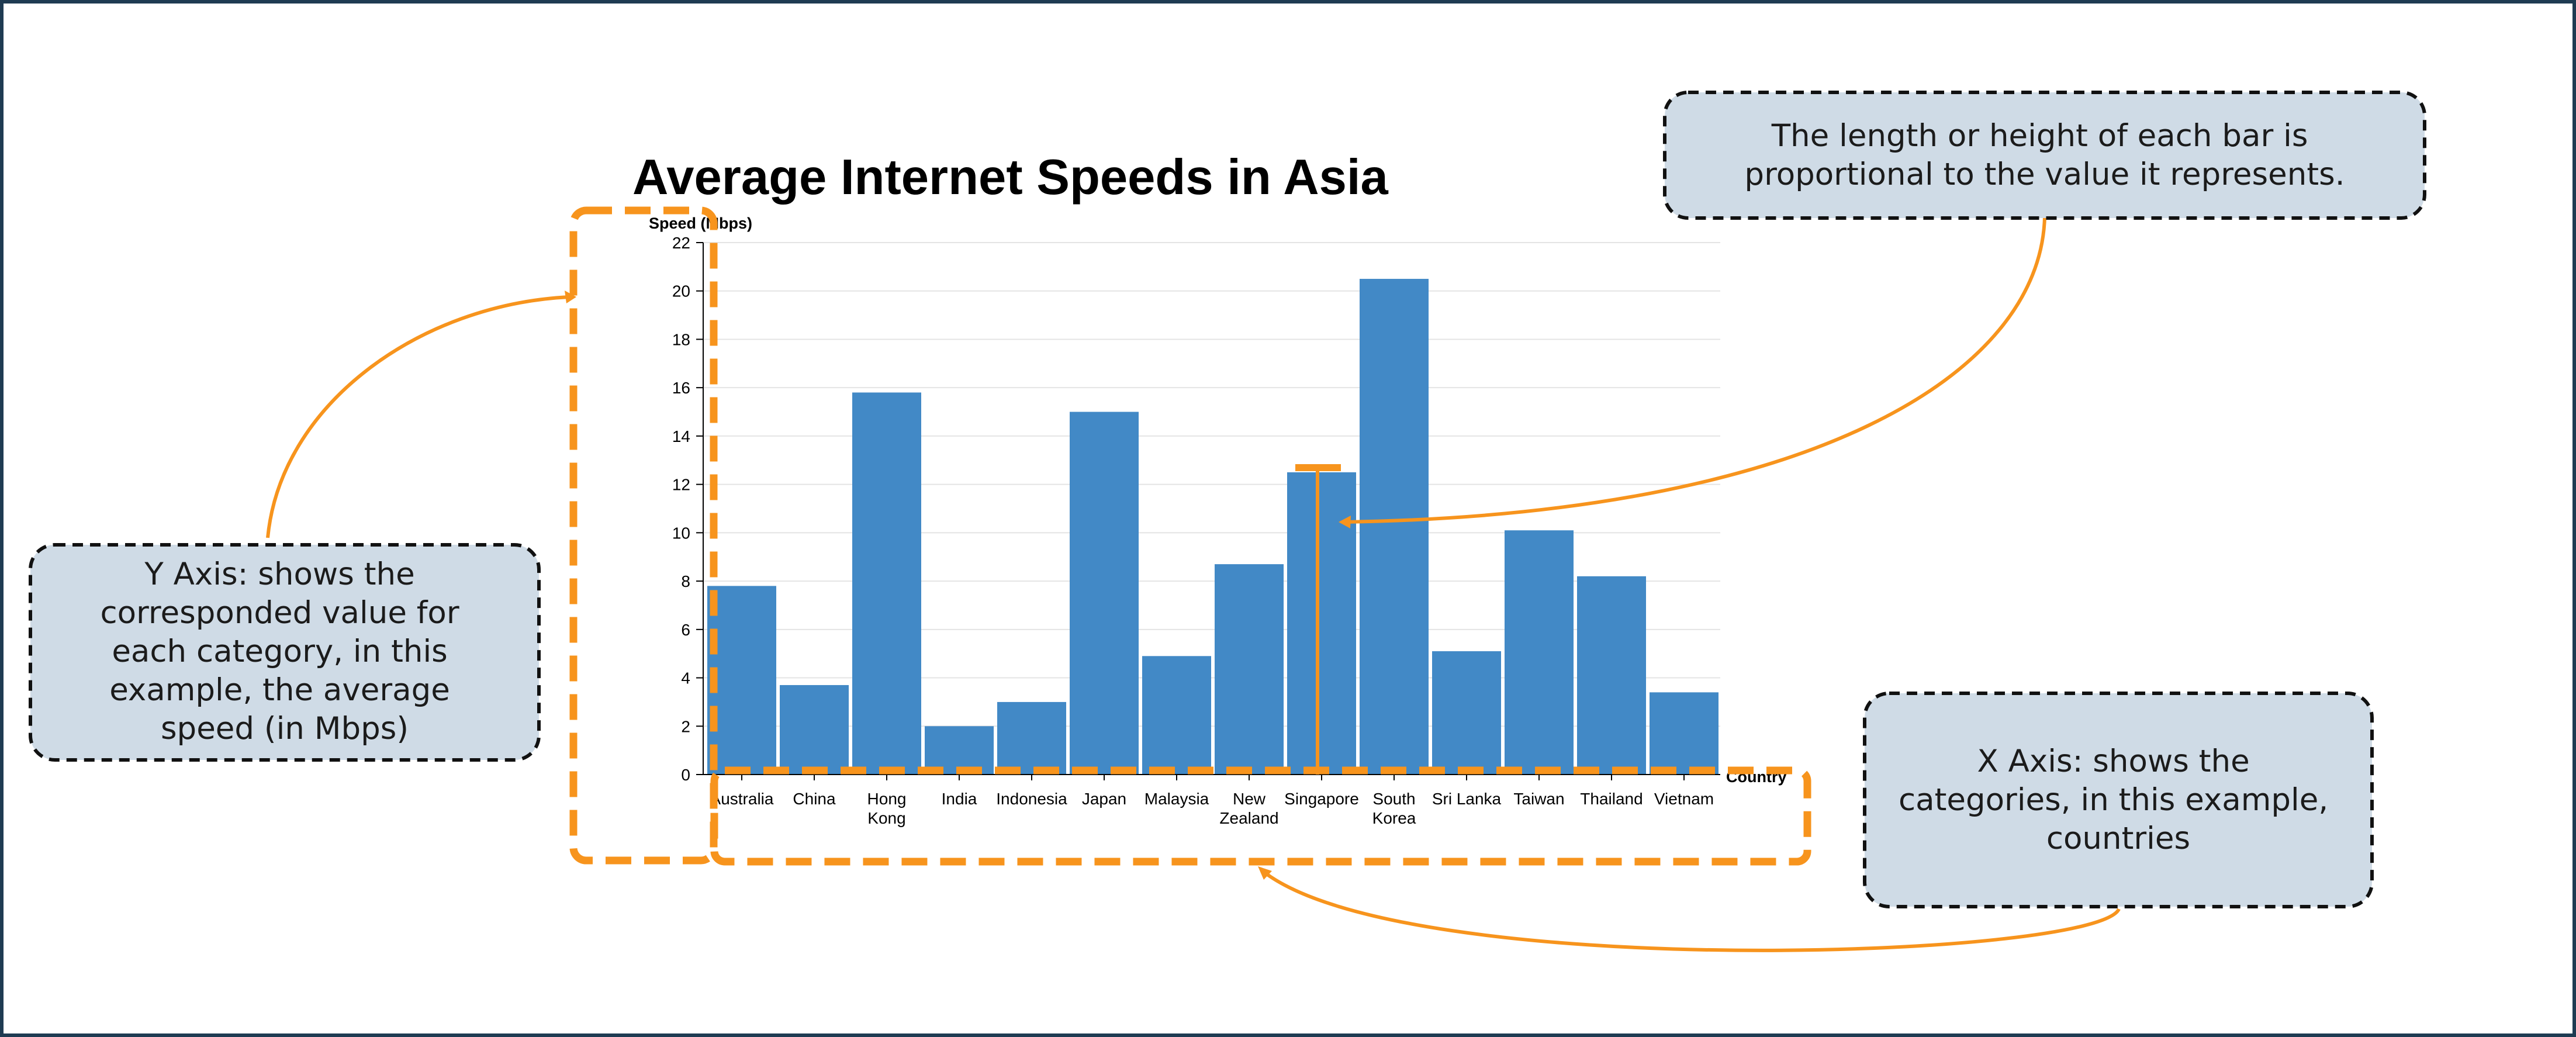  What do you see at coordinates (1611, 799) in the screenshot?
I see `x-tick-label: Thailand` at bounding box center [1611, 799].